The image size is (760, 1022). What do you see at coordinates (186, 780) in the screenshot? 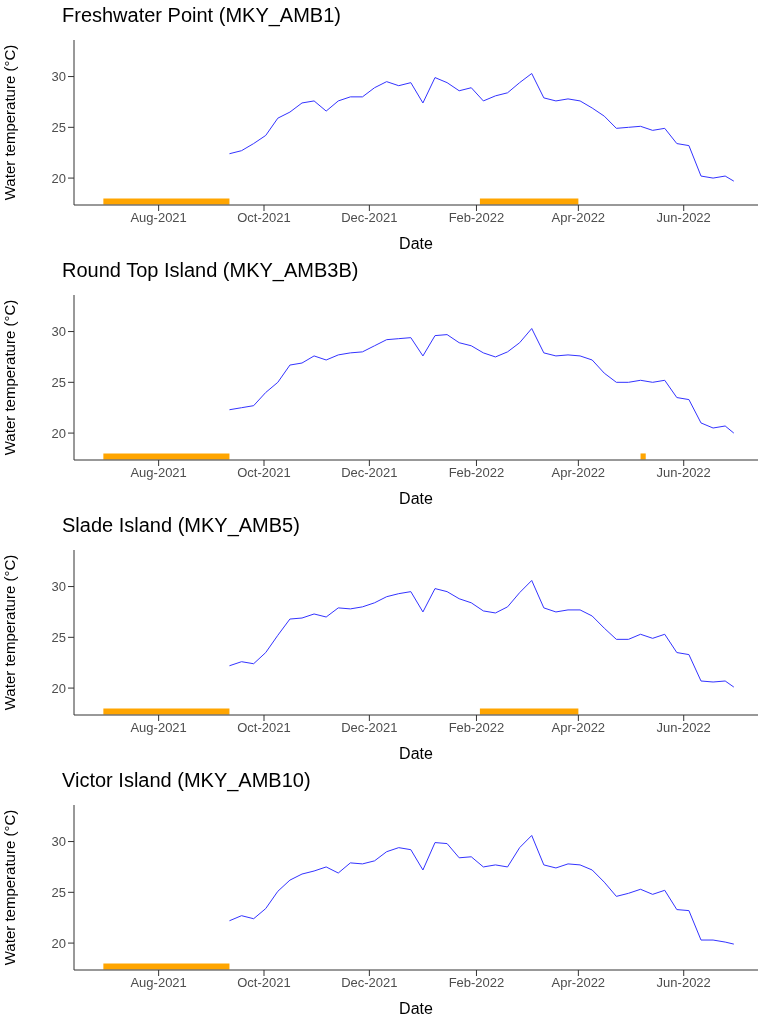
I see `chart-title: Victor Island (MKY_AMB10)` at bounding box center [186, 780].